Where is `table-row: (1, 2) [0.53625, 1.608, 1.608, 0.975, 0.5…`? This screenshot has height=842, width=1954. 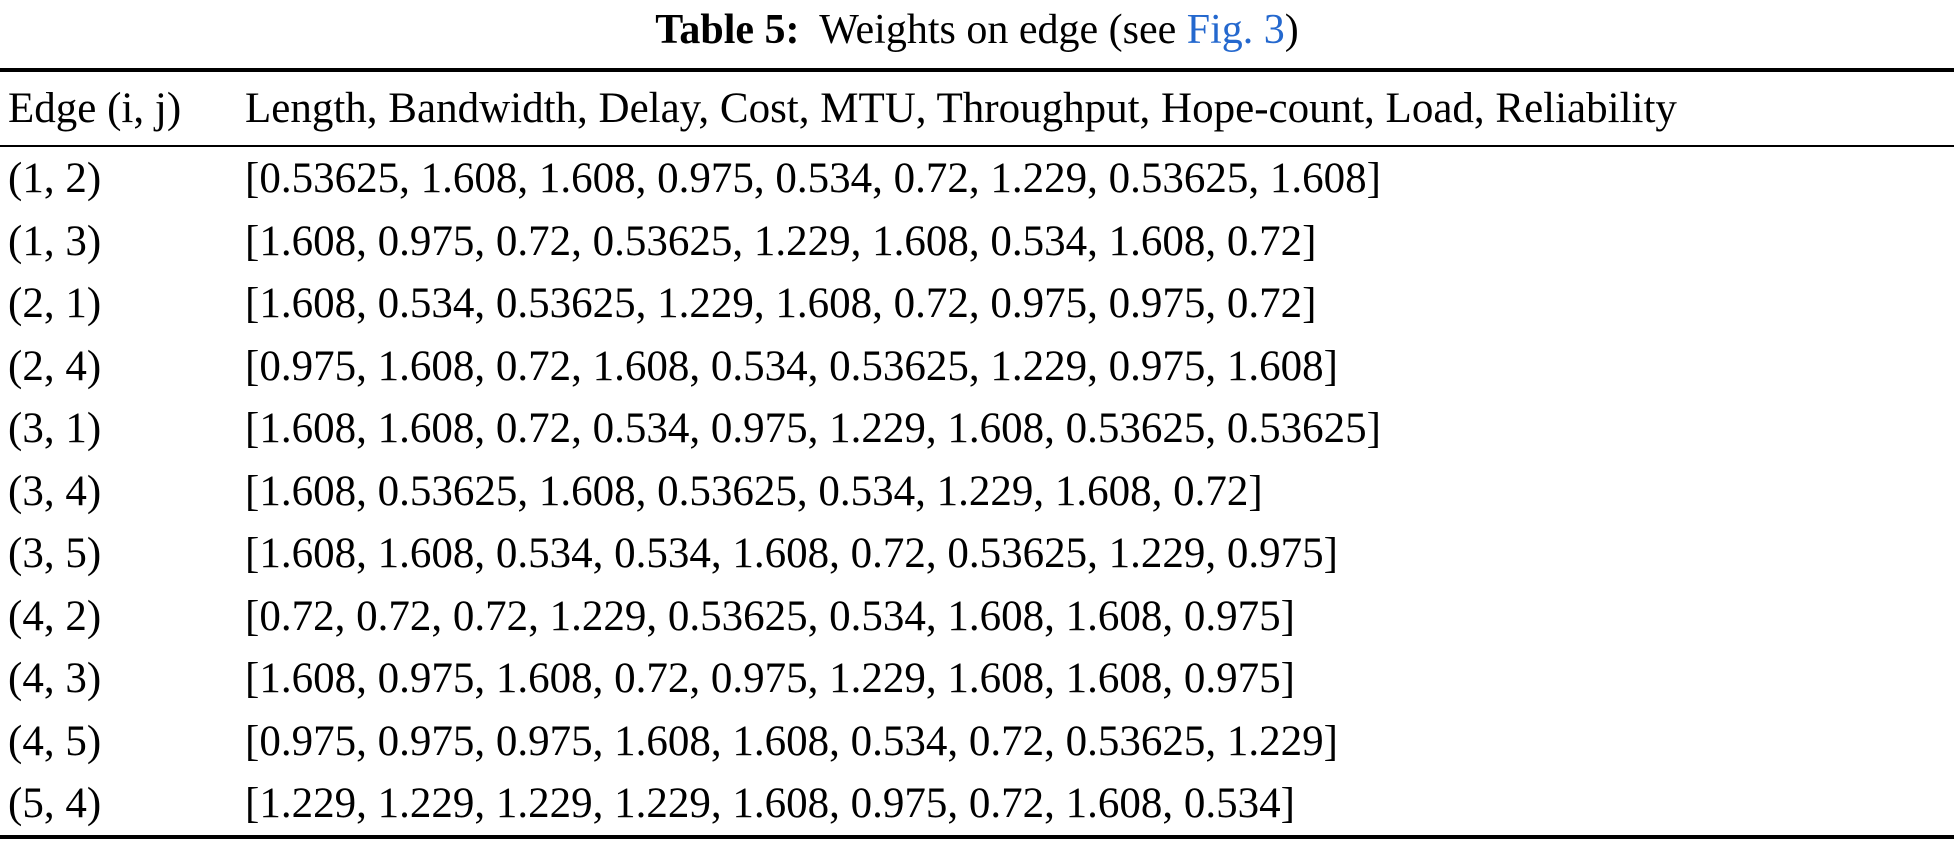 table-row: (1, 2) [0.53625, 1.608, 1.608, 0.975, 0.5… is located at coordinates (977, 178).